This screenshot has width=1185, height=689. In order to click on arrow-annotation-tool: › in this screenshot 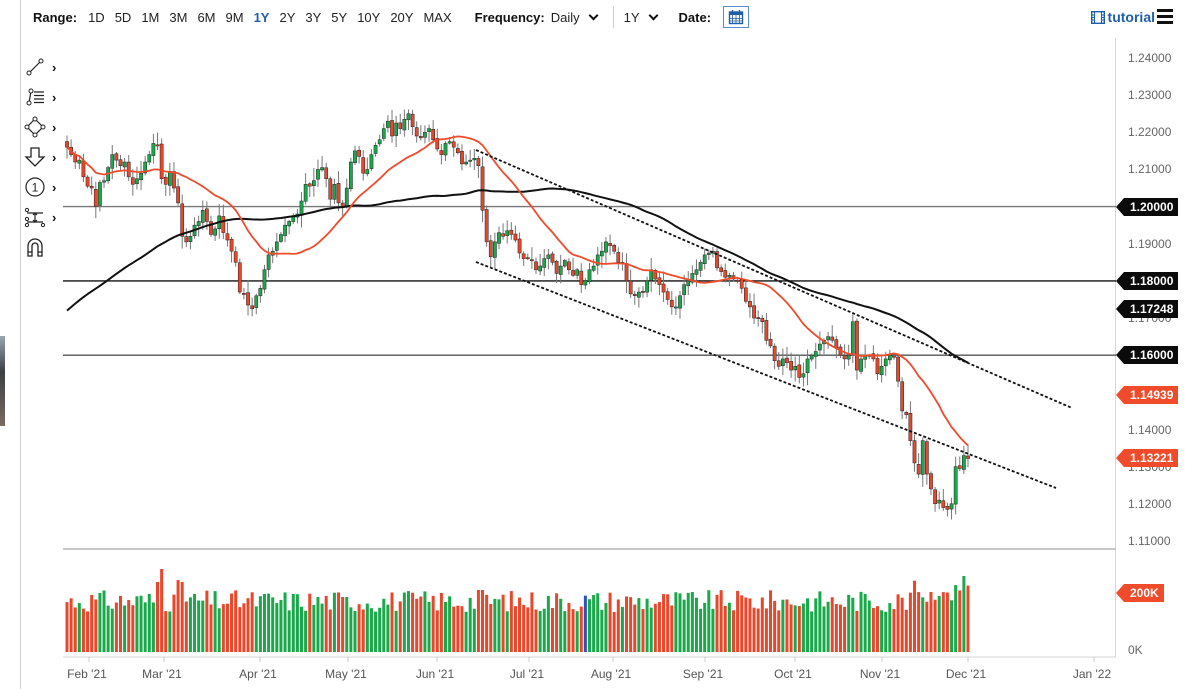, I will do `click(44, 157)`.